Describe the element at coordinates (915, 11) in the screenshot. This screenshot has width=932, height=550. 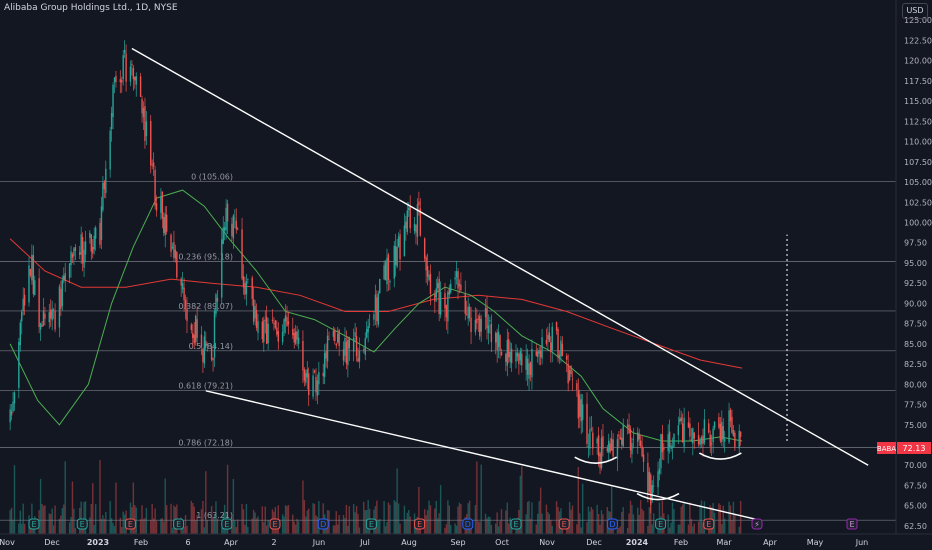
I see `currency-button: USD` at that location.